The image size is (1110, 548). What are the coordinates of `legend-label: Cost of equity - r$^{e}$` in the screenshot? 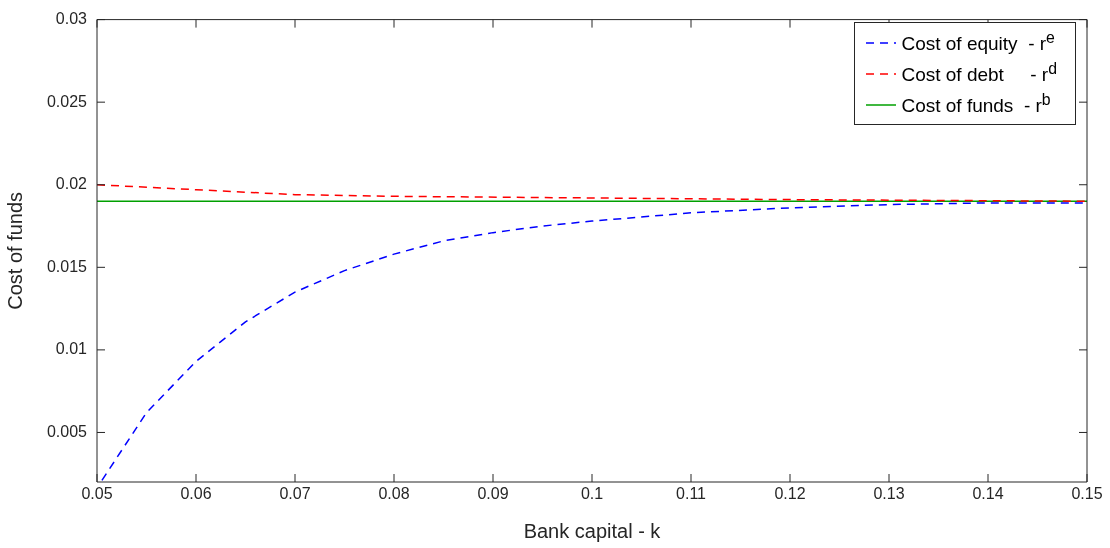 It's located at (978, 42).